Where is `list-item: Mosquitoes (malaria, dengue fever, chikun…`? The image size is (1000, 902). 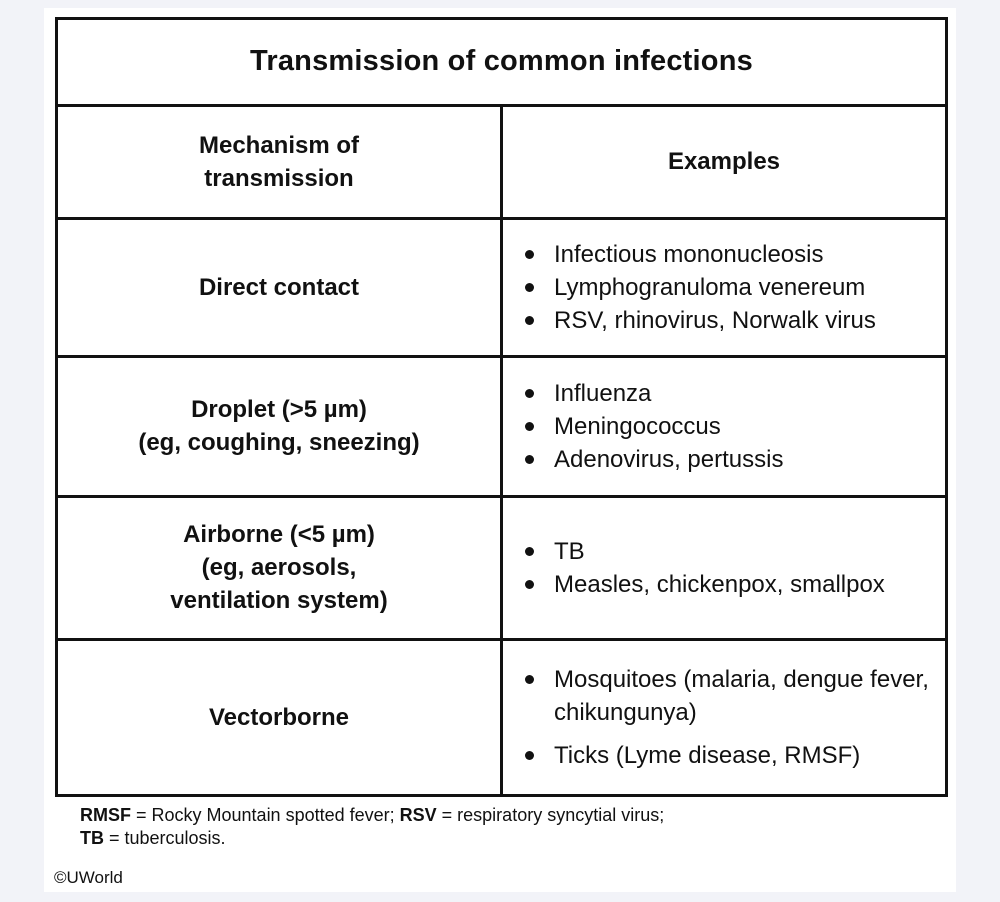
list-item: Mosquitoes (malaria, dengue fever, chikun… is located at coordinates (735, 696).